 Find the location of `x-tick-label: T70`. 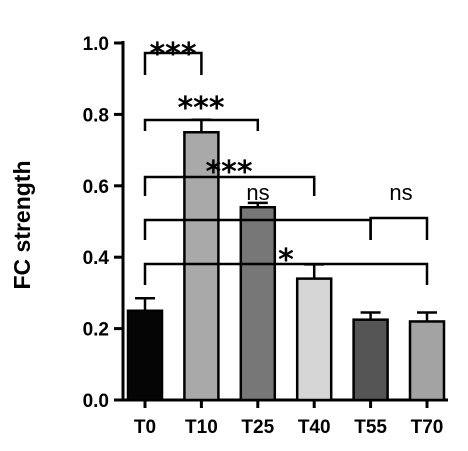

x-tick-label: T70 is located at coordinates (427, 427).